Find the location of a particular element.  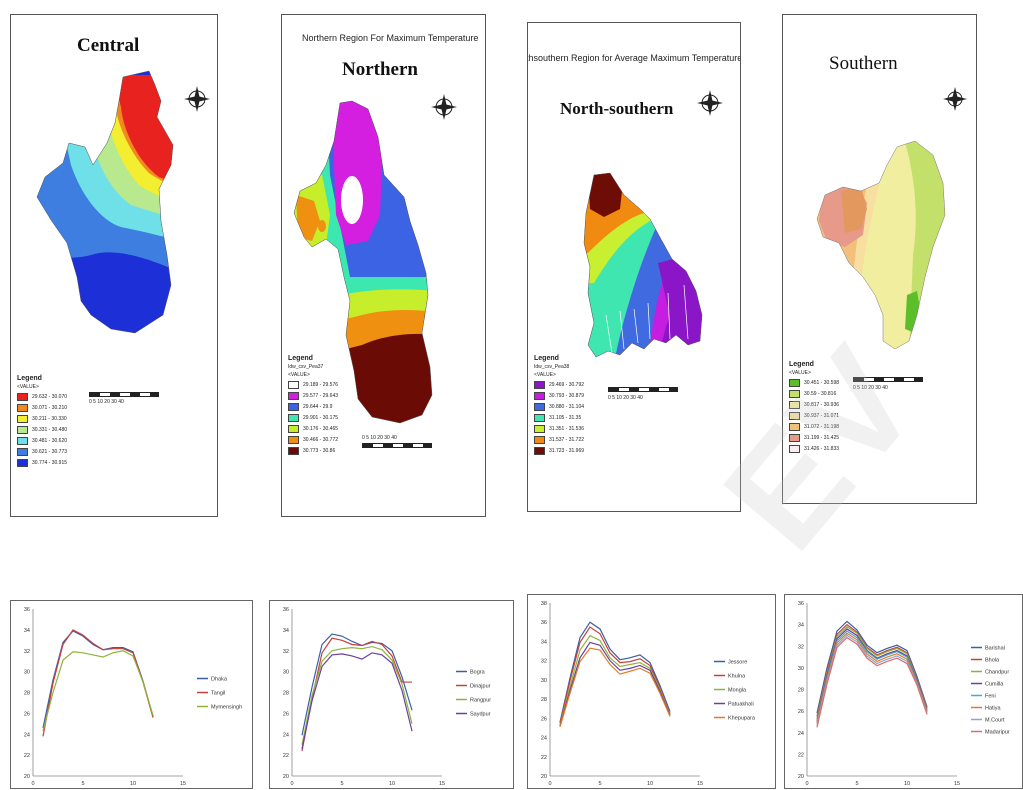

x-tick-label: 0 is located at coordinates (32, 784).